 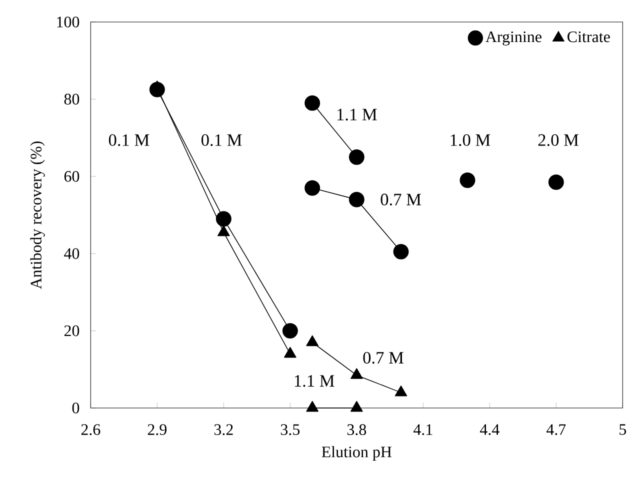 What do you see at coordinates (72, 253) in the screenshot?
I see `y-tick-label: 40` at bounding box center [72, 253].